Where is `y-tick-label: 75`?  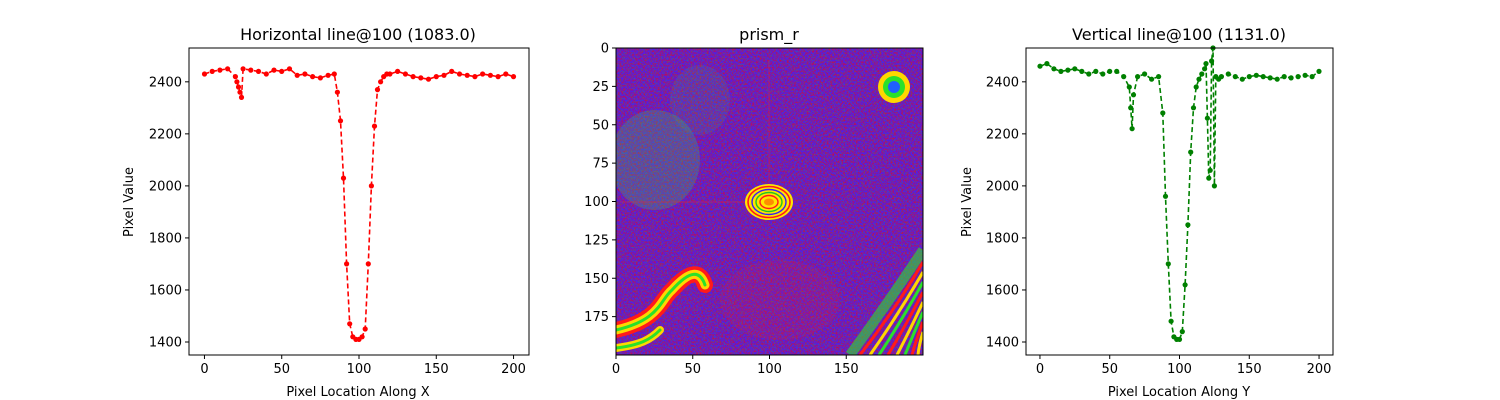
y-tick-label: 75 is located at coordinates (600, 164).